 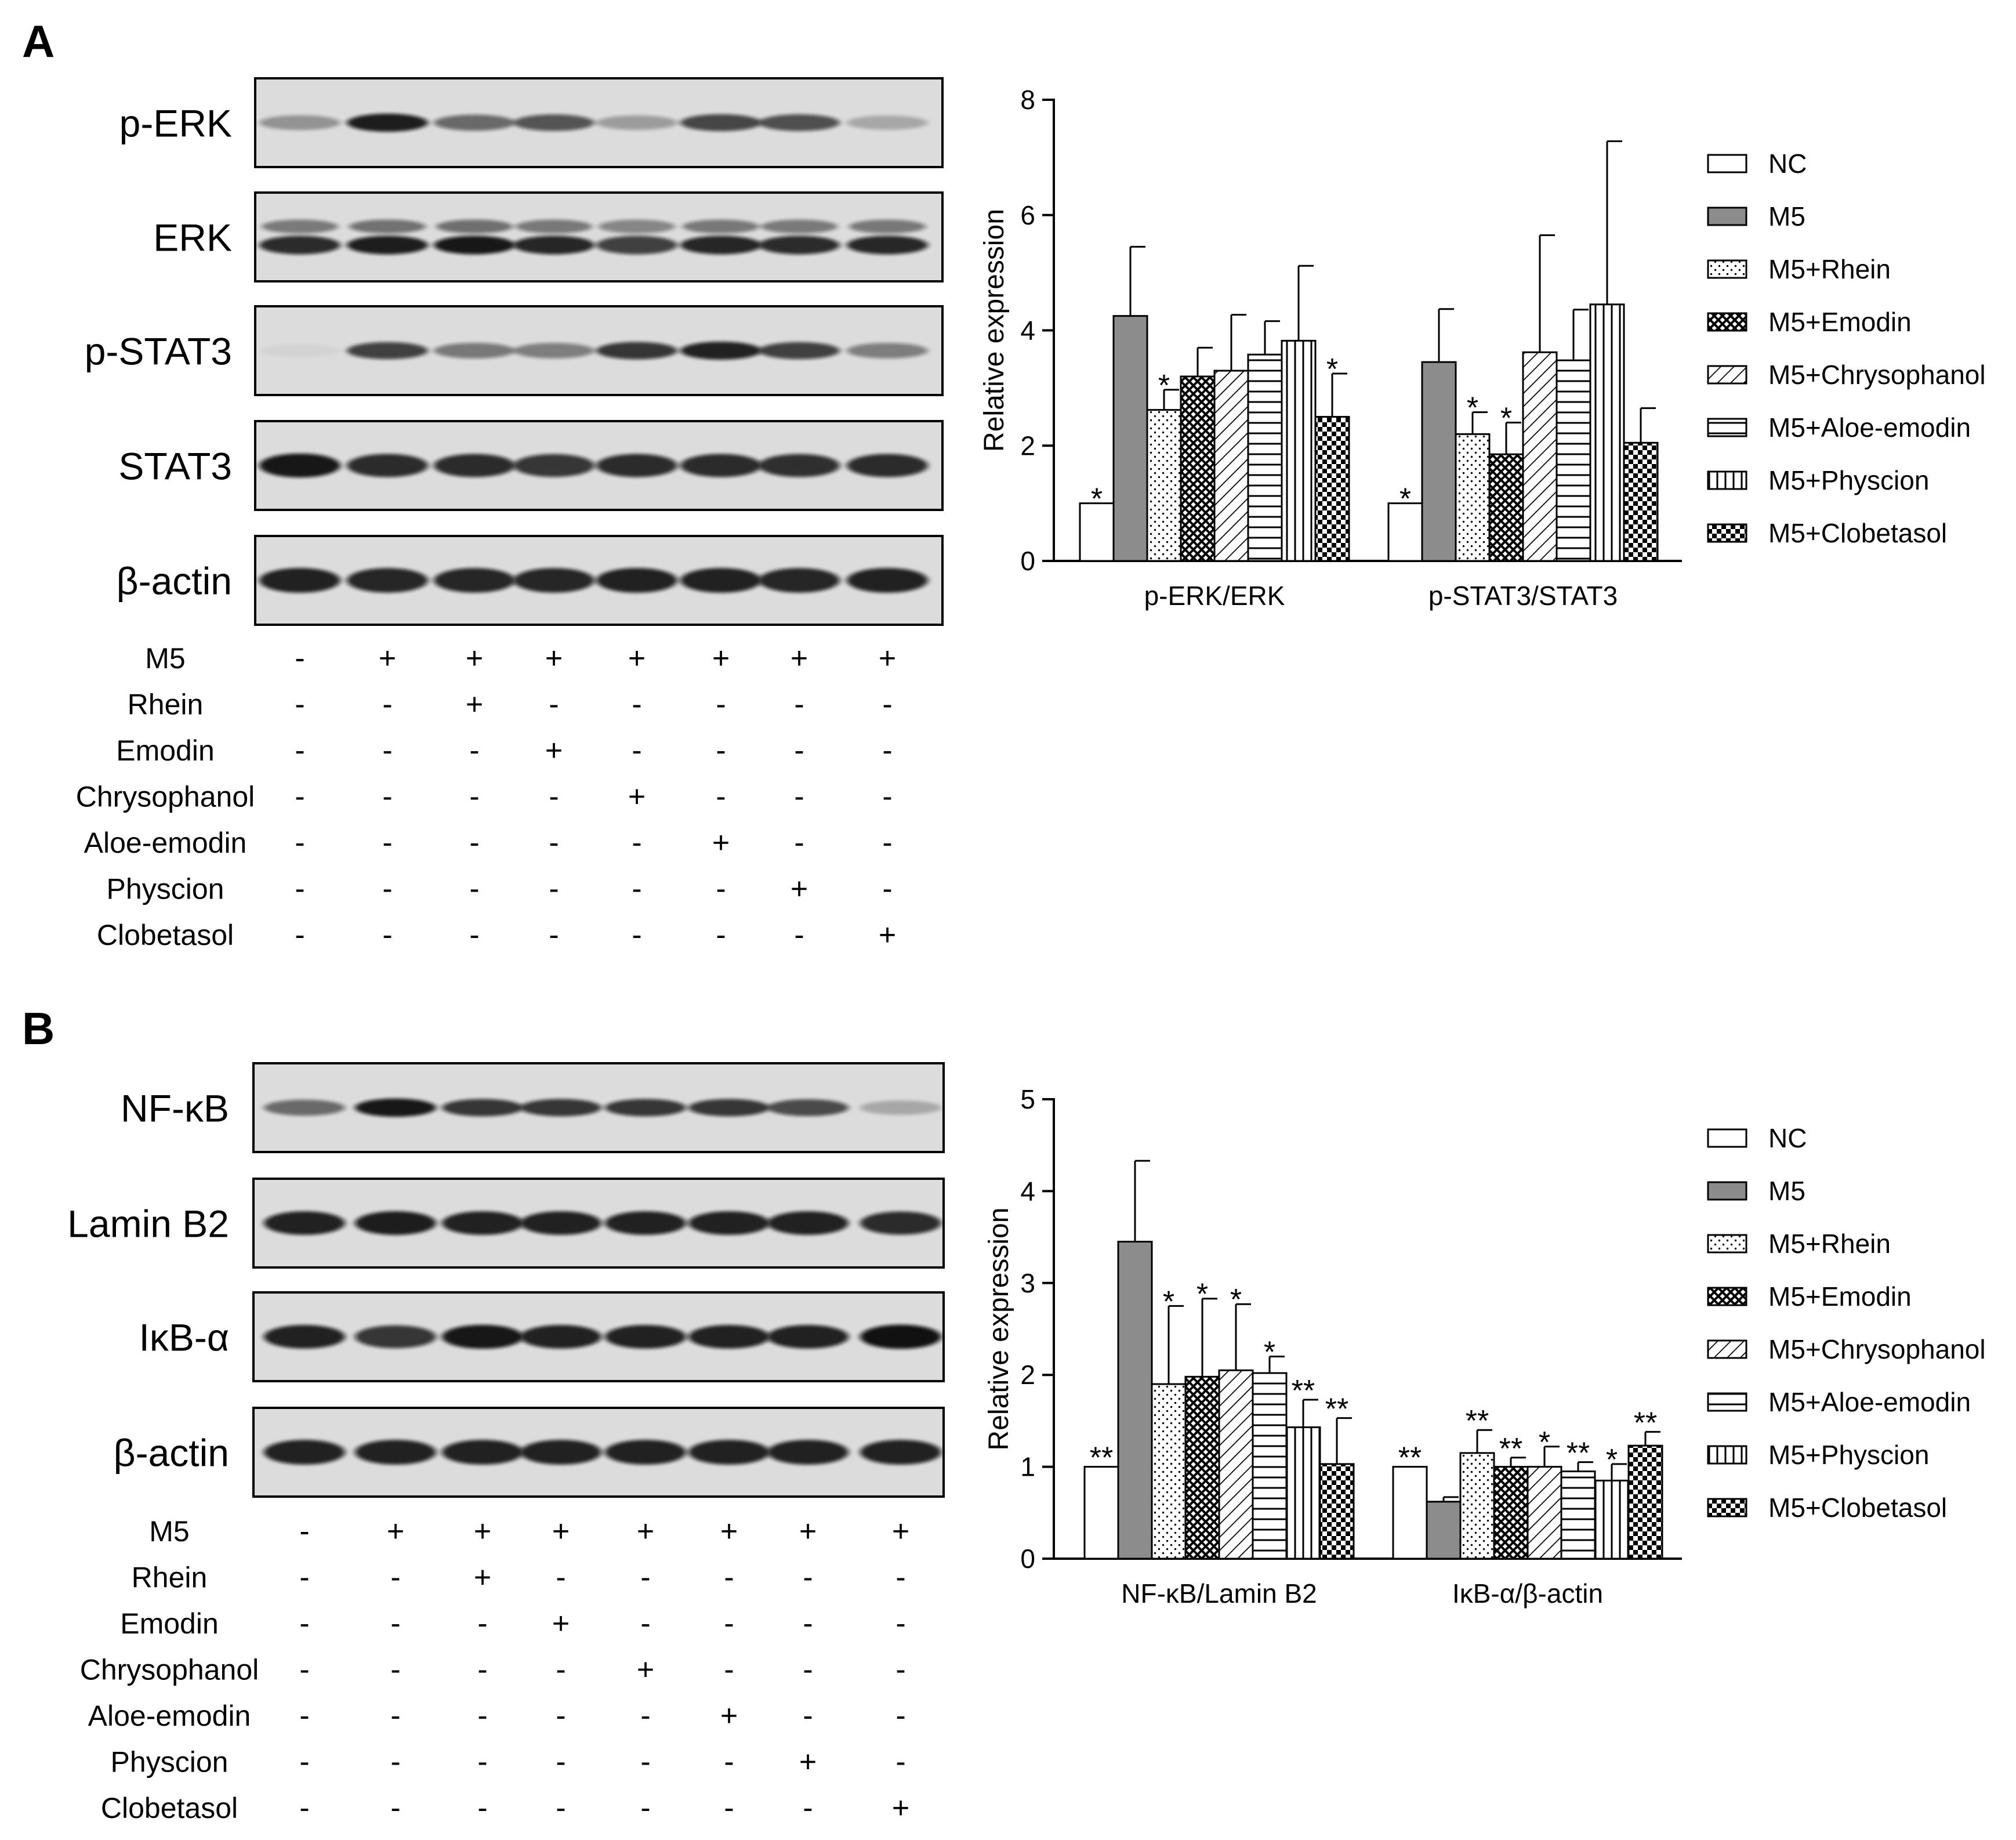 I want to click on significance-p-erk-erk-m5-clobetasol: *, so click(x=1332, y=370).